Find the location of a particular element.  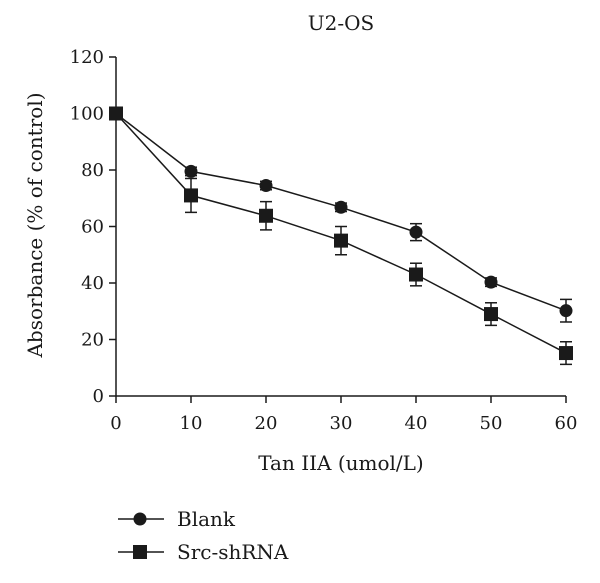

legend-label: Src-shRNA is located at coordinates (233, 552).